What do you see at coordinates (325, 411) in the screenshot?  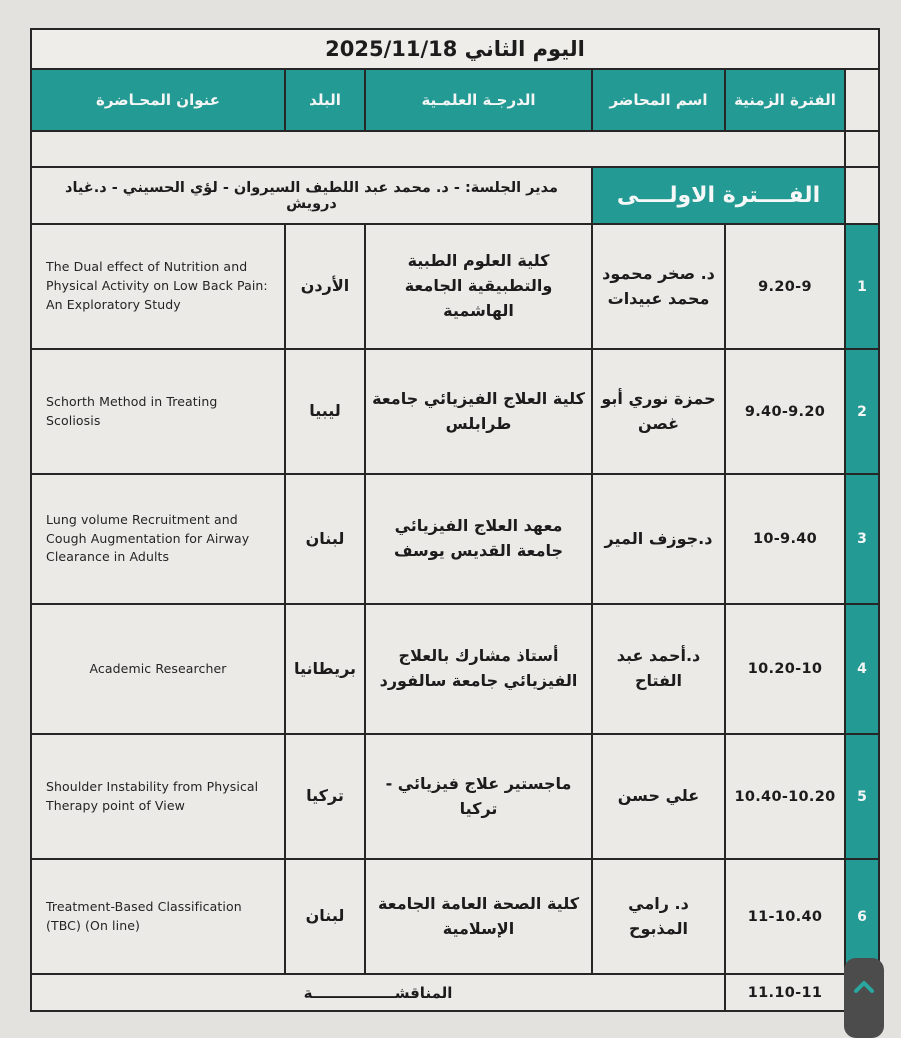 I see `row-country: ليبيا` at bounding box center [325, 411].